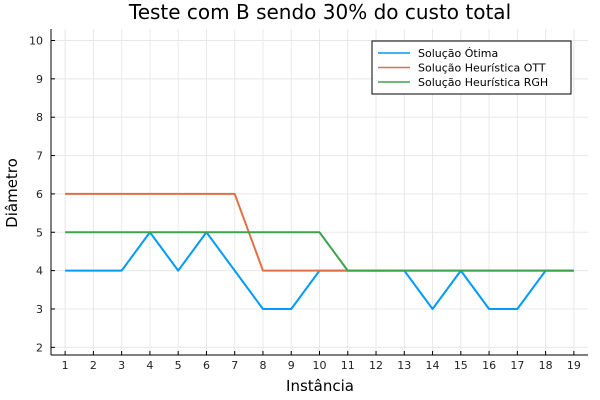 The width and height of the screenshot is (600, 400). What do you see at coordinates (206, 365) in the screenshot?
I see `x-tick-label: 6` at bounding box center [206, 365].